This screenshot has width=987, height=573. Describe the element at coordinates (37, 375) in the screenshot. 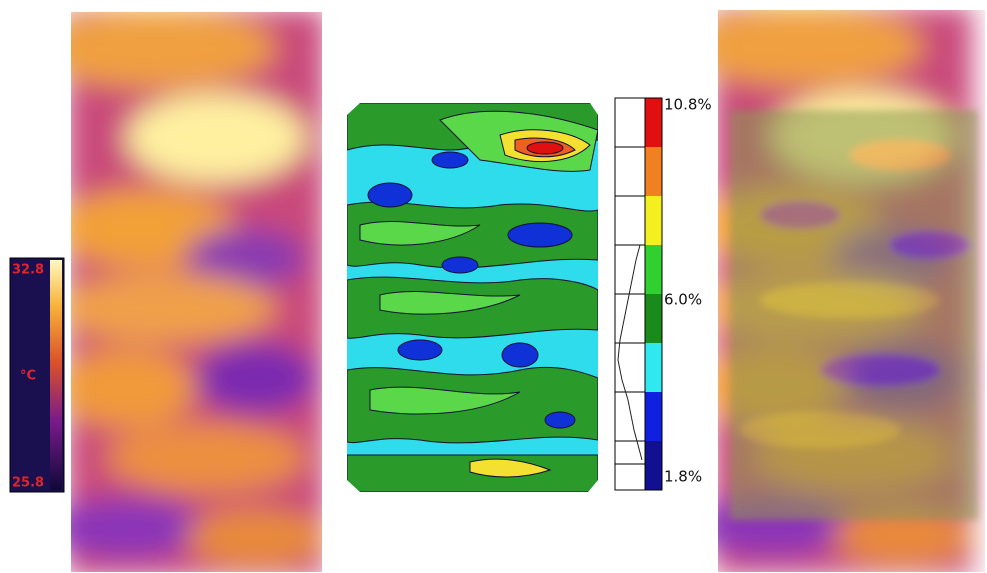

I see `thermal-colorbar: 32.8 °C 25.8` at that location.